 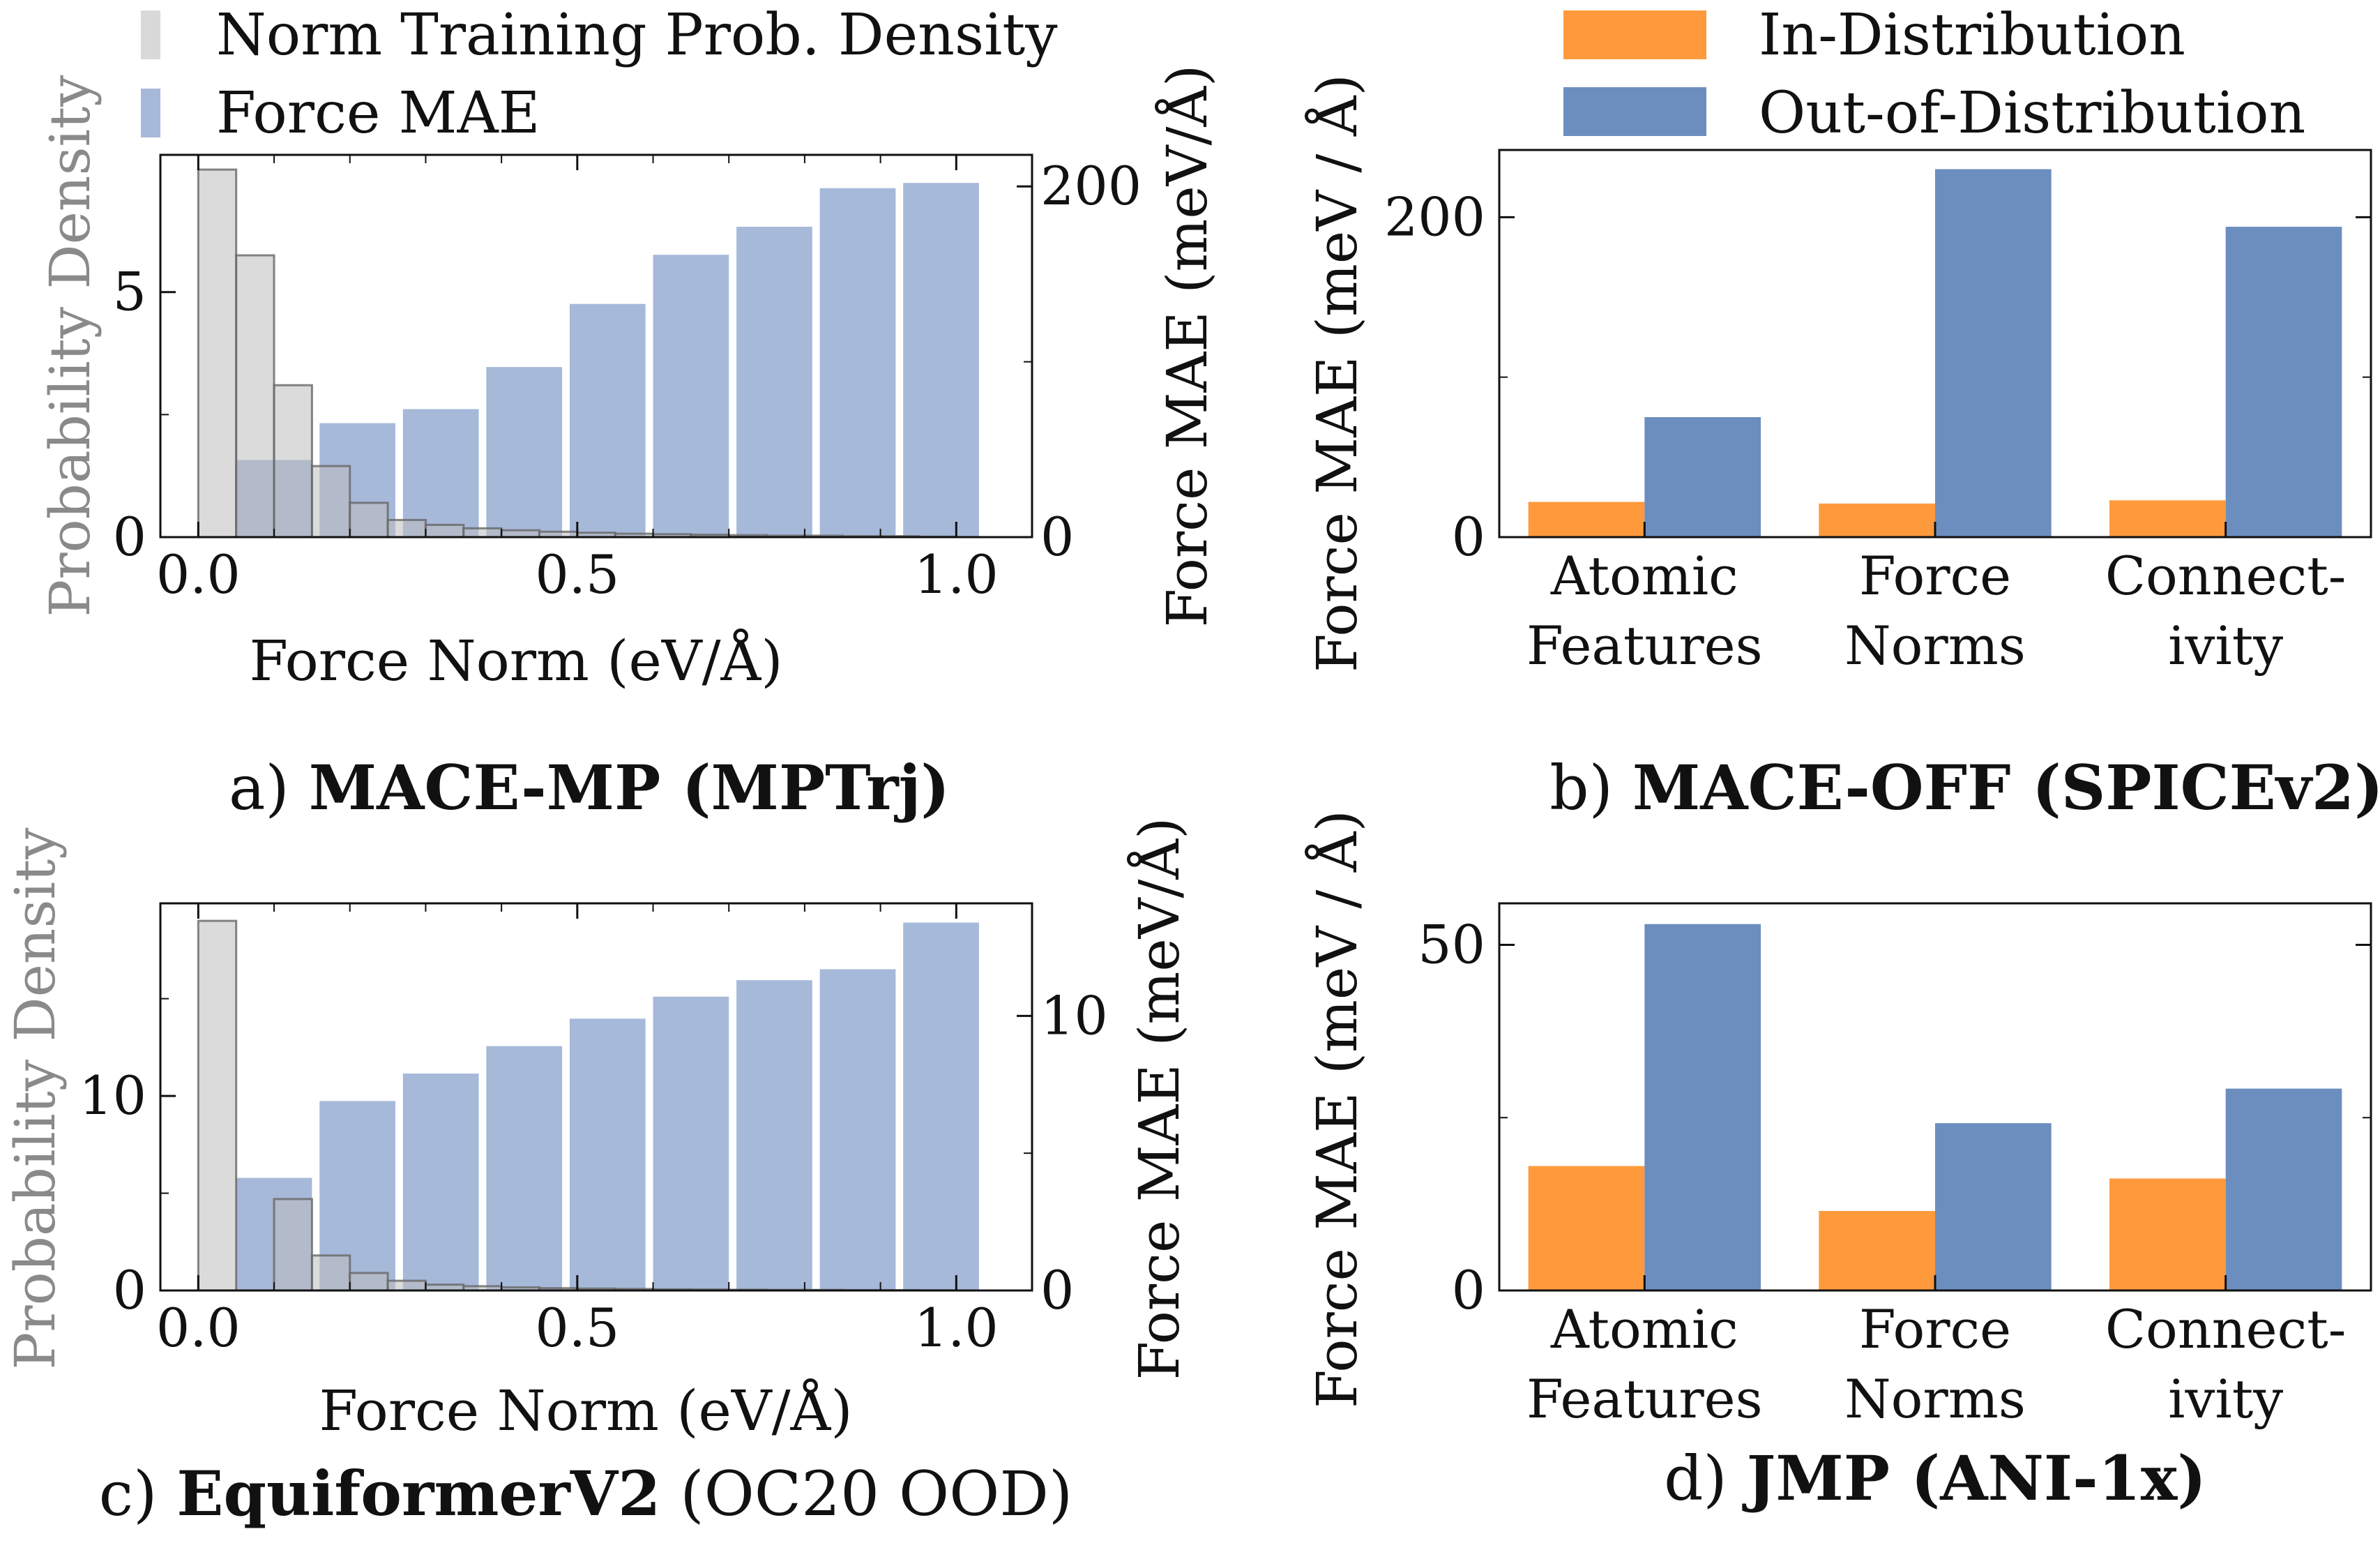 I want to click on bar-legend: In-Distribution Out-of-Distribution, so click(x=1934, y=74).